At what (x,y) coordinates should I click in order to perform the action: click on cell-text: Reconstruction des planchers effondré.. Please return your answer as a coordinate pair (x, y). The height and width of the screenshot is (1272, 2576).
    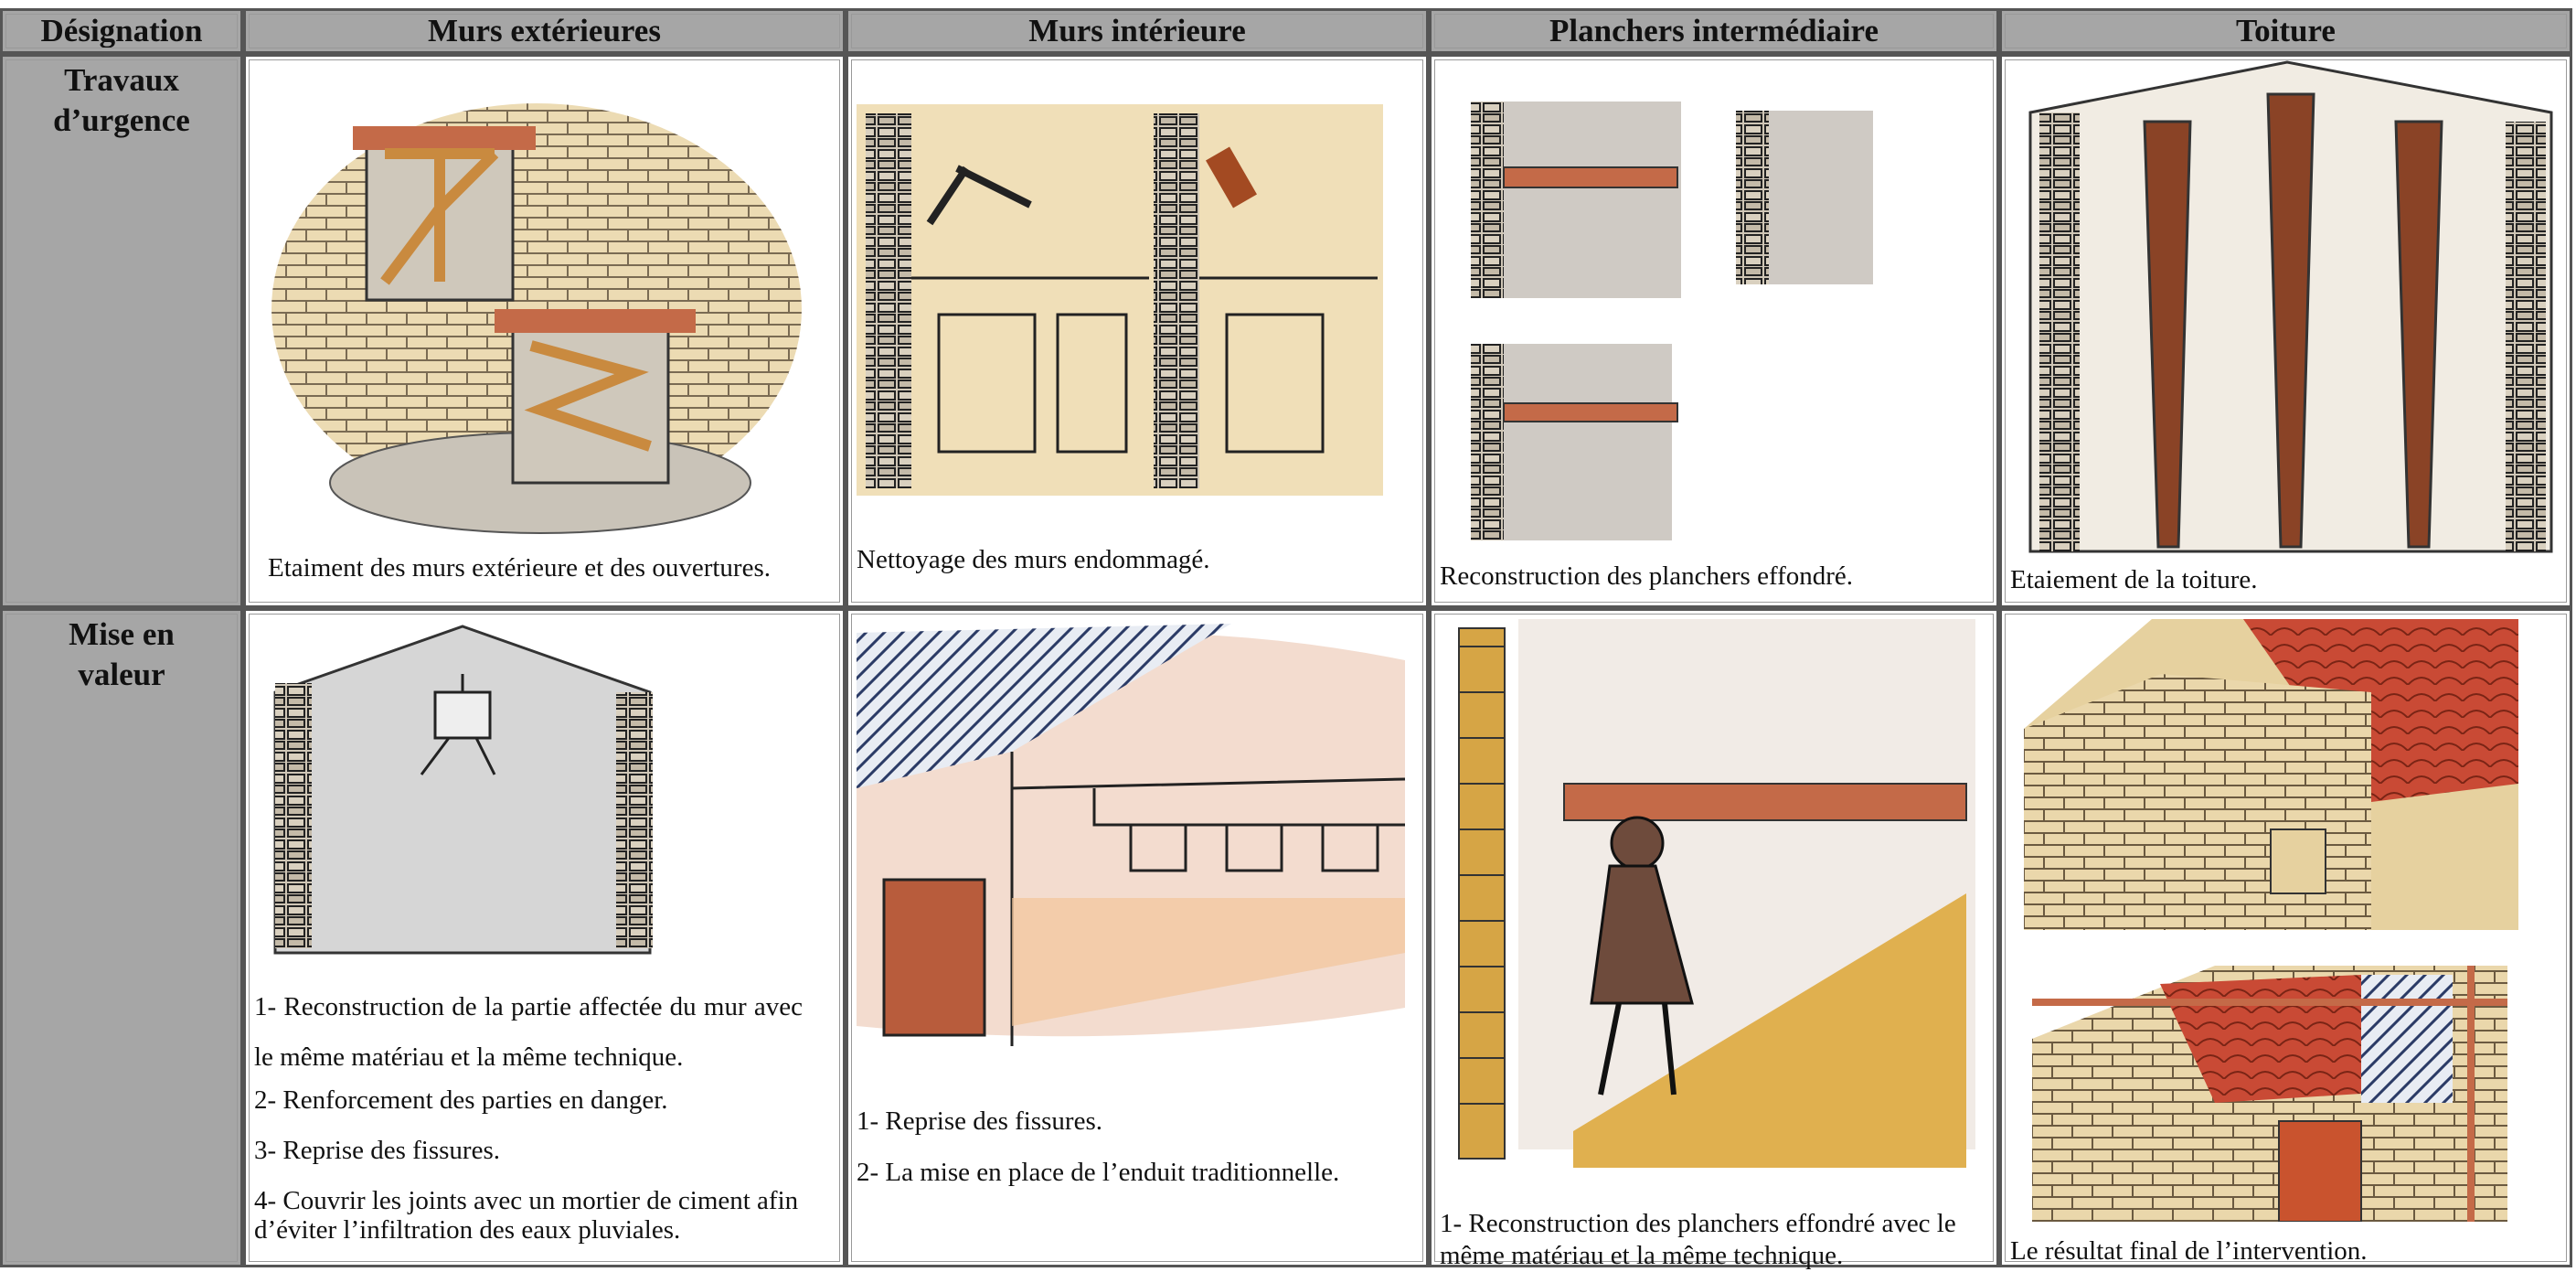
    Looking at the image, I should click on (1647, 576).